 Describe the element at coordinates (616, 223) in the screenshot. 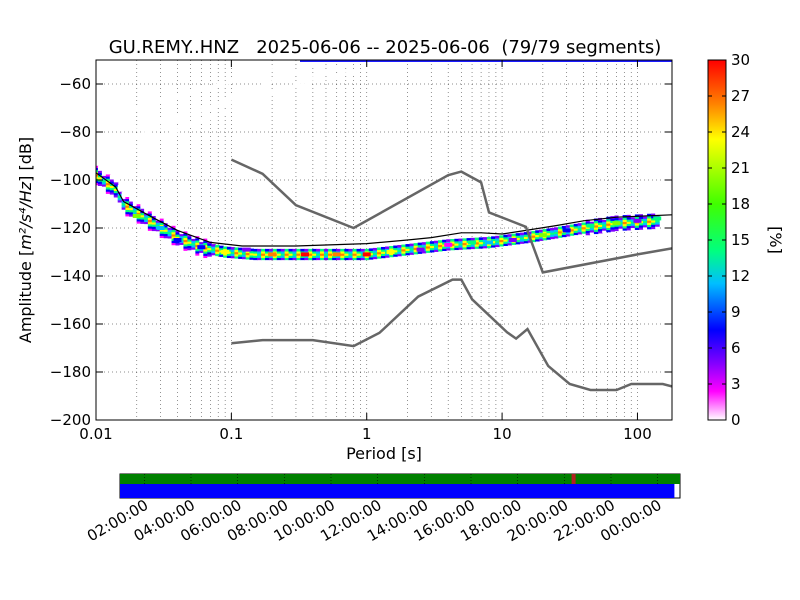

I see `pdf-point` at that location.